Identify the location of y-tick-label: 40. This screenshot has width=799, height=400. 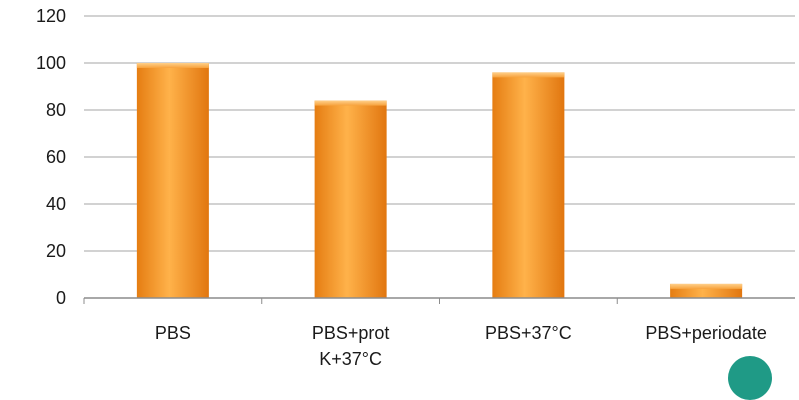
(56, 204).